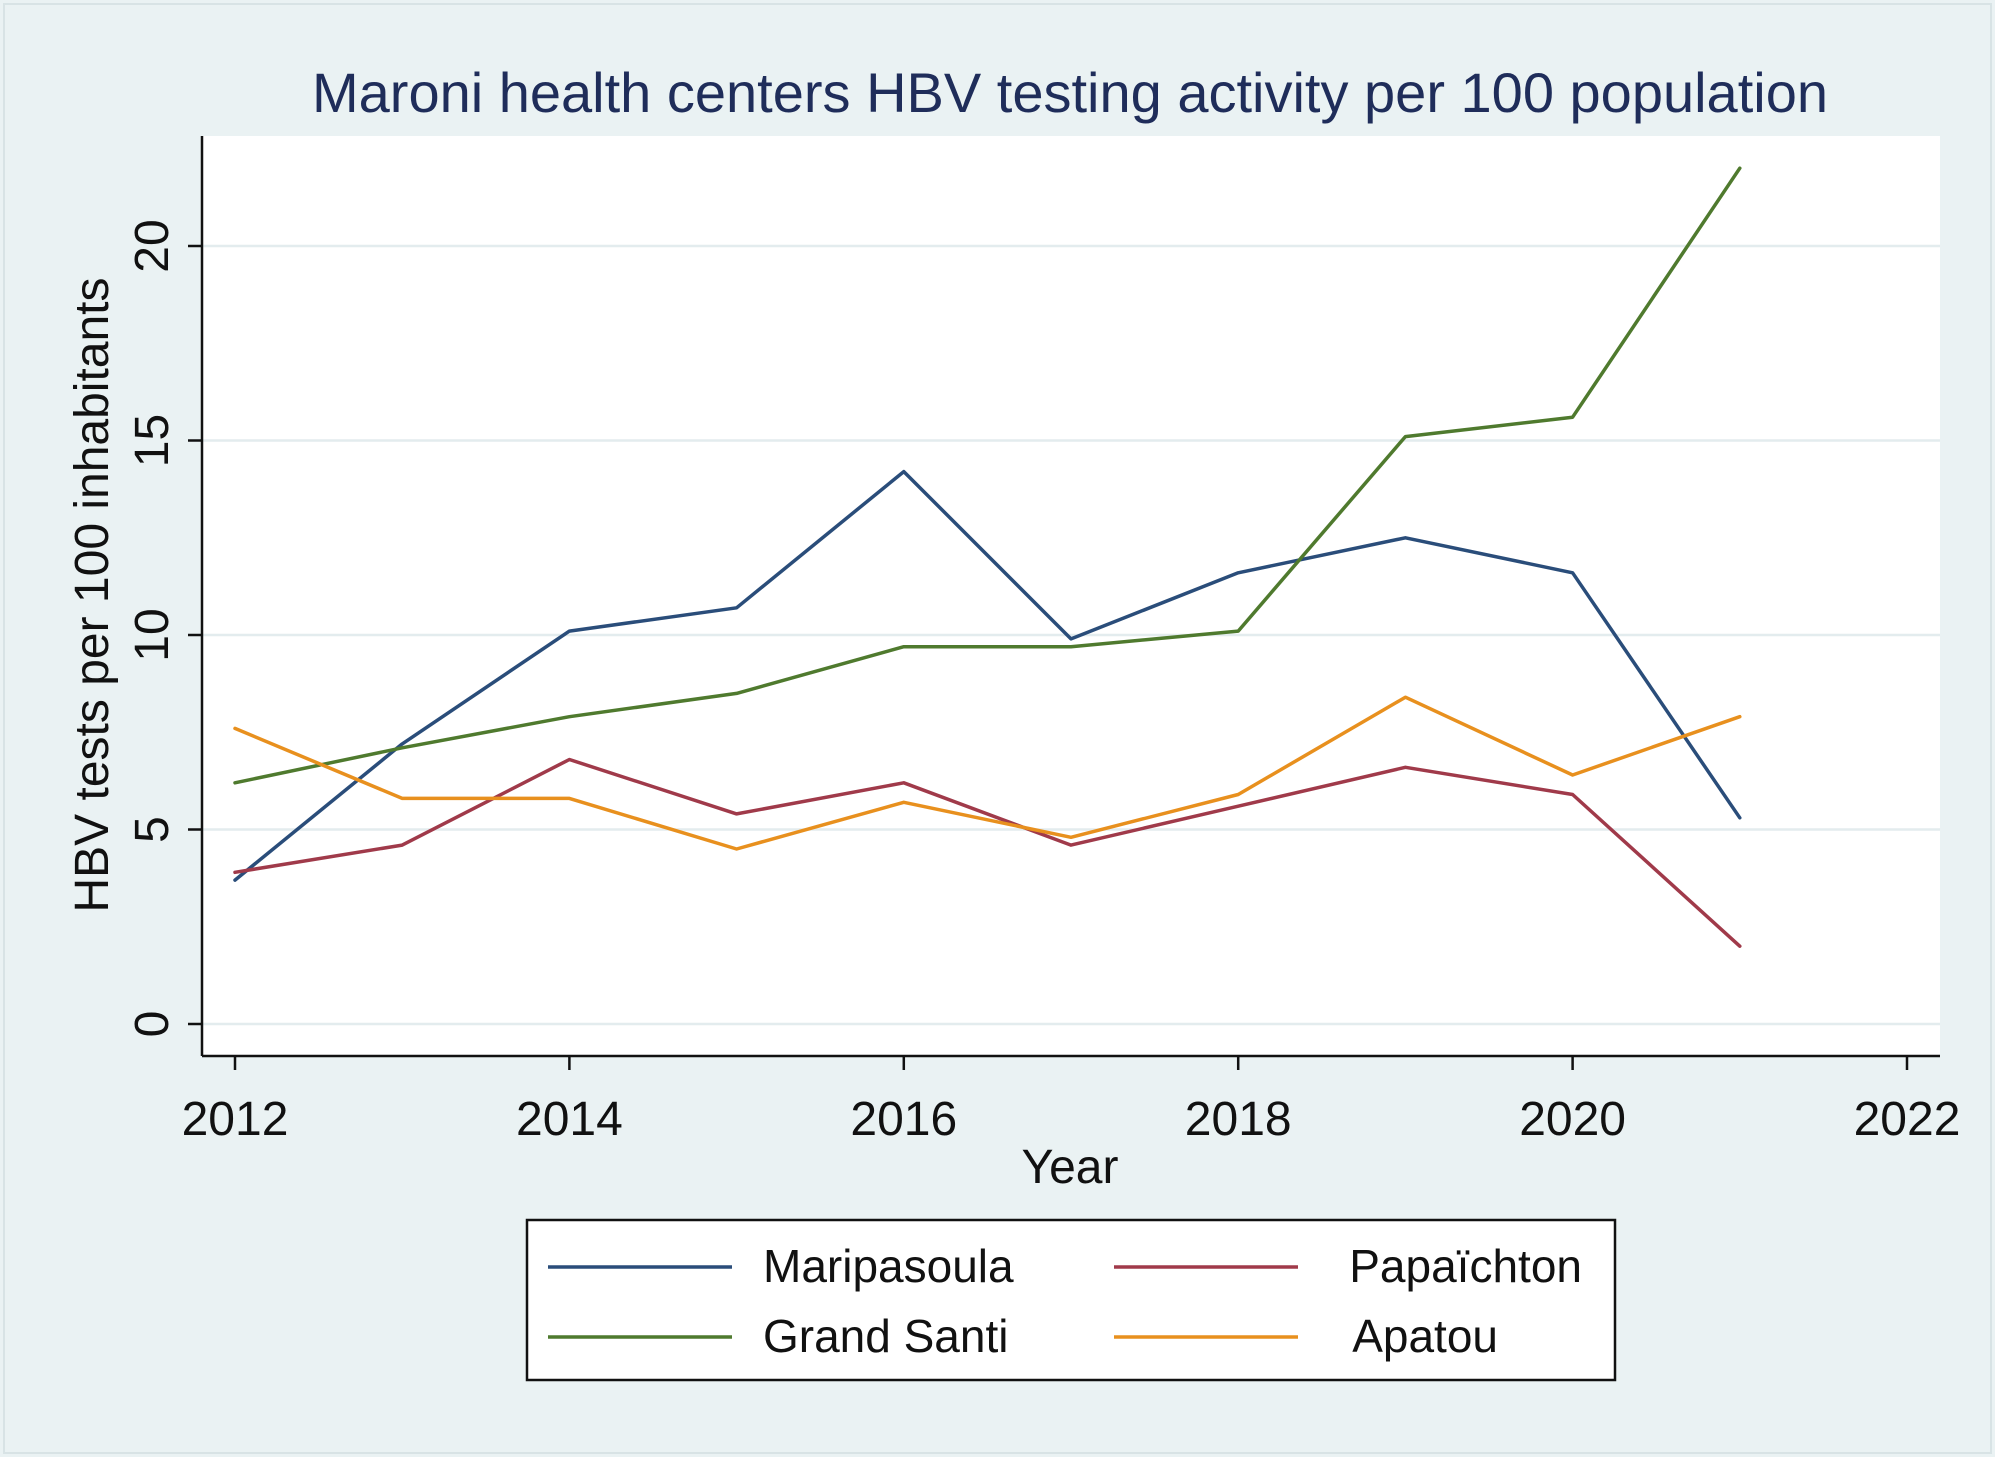  I want to click on legend-label-apatou: Apatou, so click(1425, 1336).